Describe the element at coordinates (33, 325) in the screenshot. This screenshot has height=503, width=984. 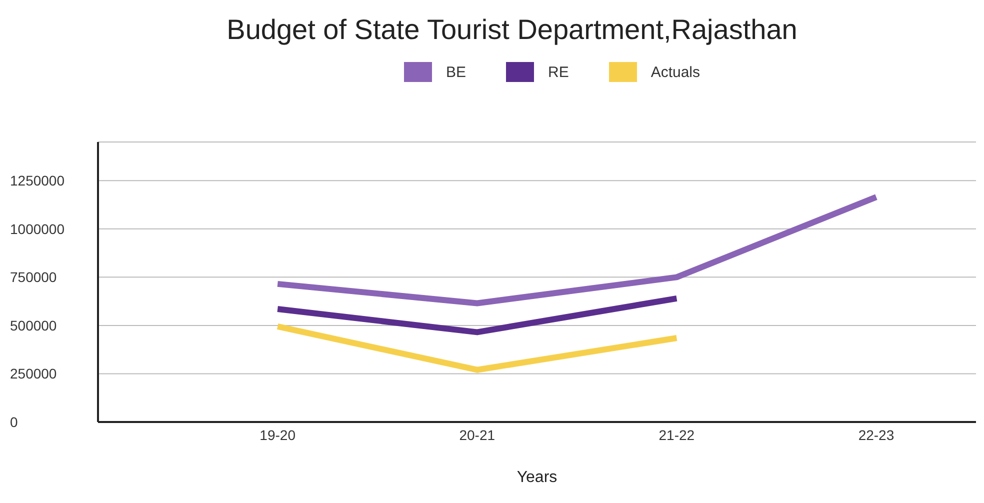
I see `y-tick-label: 500000` at that location.